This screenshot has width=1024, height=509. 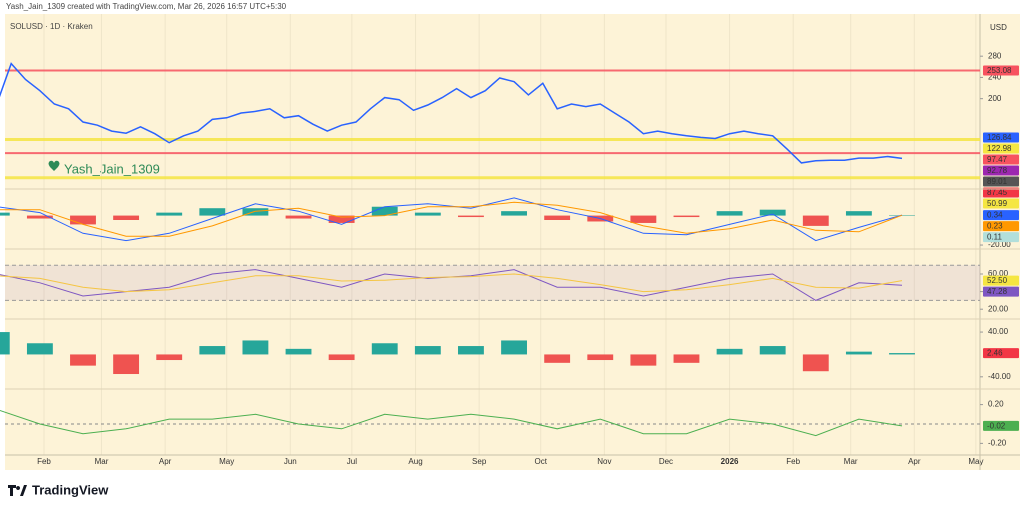 What do you see at coordinates (997, 291) in the screenshot?
I see `price-badge-label: 47.28` at bounding box center [997, 291].